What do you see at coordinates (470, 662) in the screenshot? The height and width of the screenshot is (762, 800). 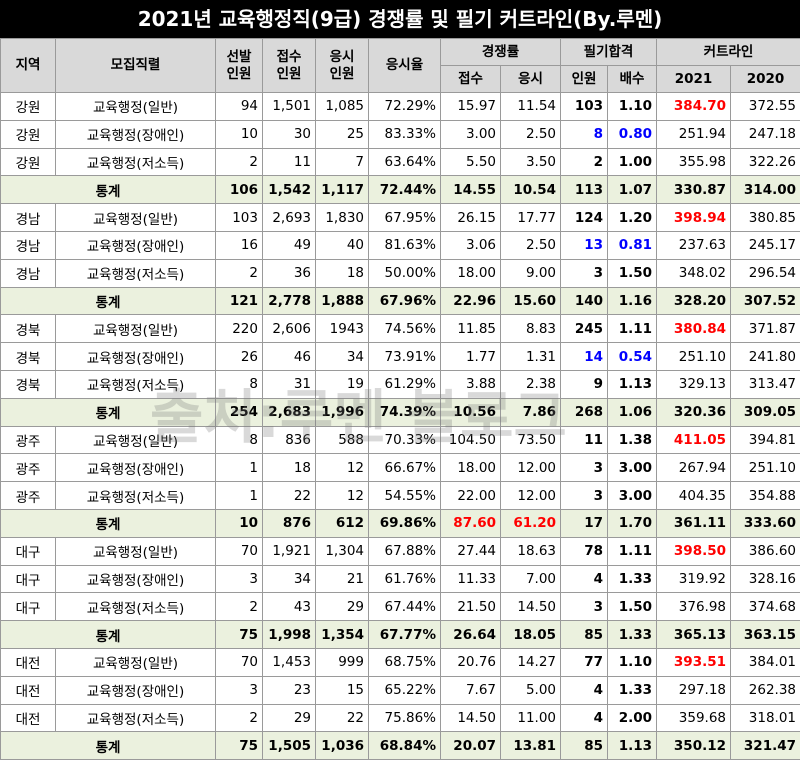 I see `cell: 20.76` at bounding box center [470, 662].